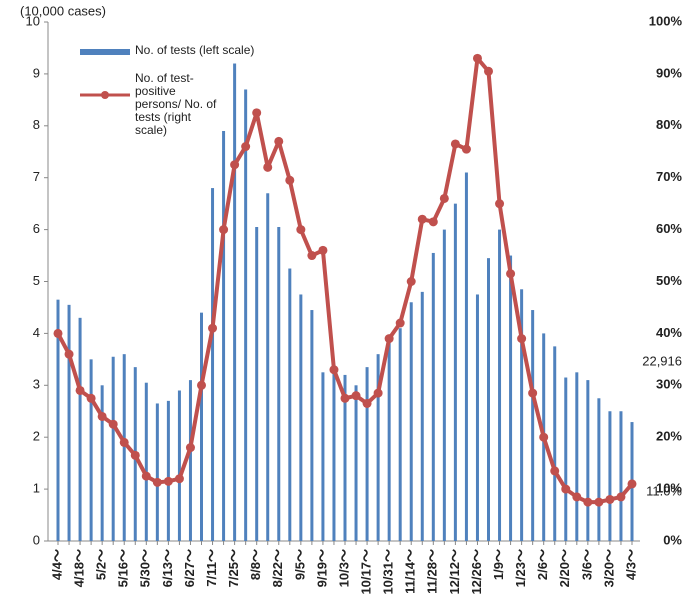 The width and height of the screenshot is (687, 594). Describe the element at coordinates (669, 280) in the screenshot. I see `y2-tick-label: 50%` at that location.